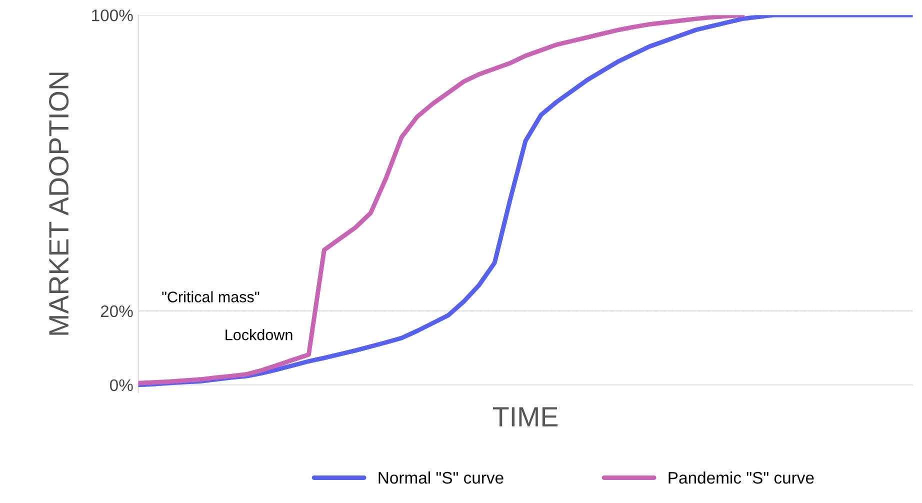 This screenshot has width=922, height=503. What do you see at coordinates (441, 477) in the screenshot?
I see `legend-label: Normal "S" curve` at bounding box center [441, 477].